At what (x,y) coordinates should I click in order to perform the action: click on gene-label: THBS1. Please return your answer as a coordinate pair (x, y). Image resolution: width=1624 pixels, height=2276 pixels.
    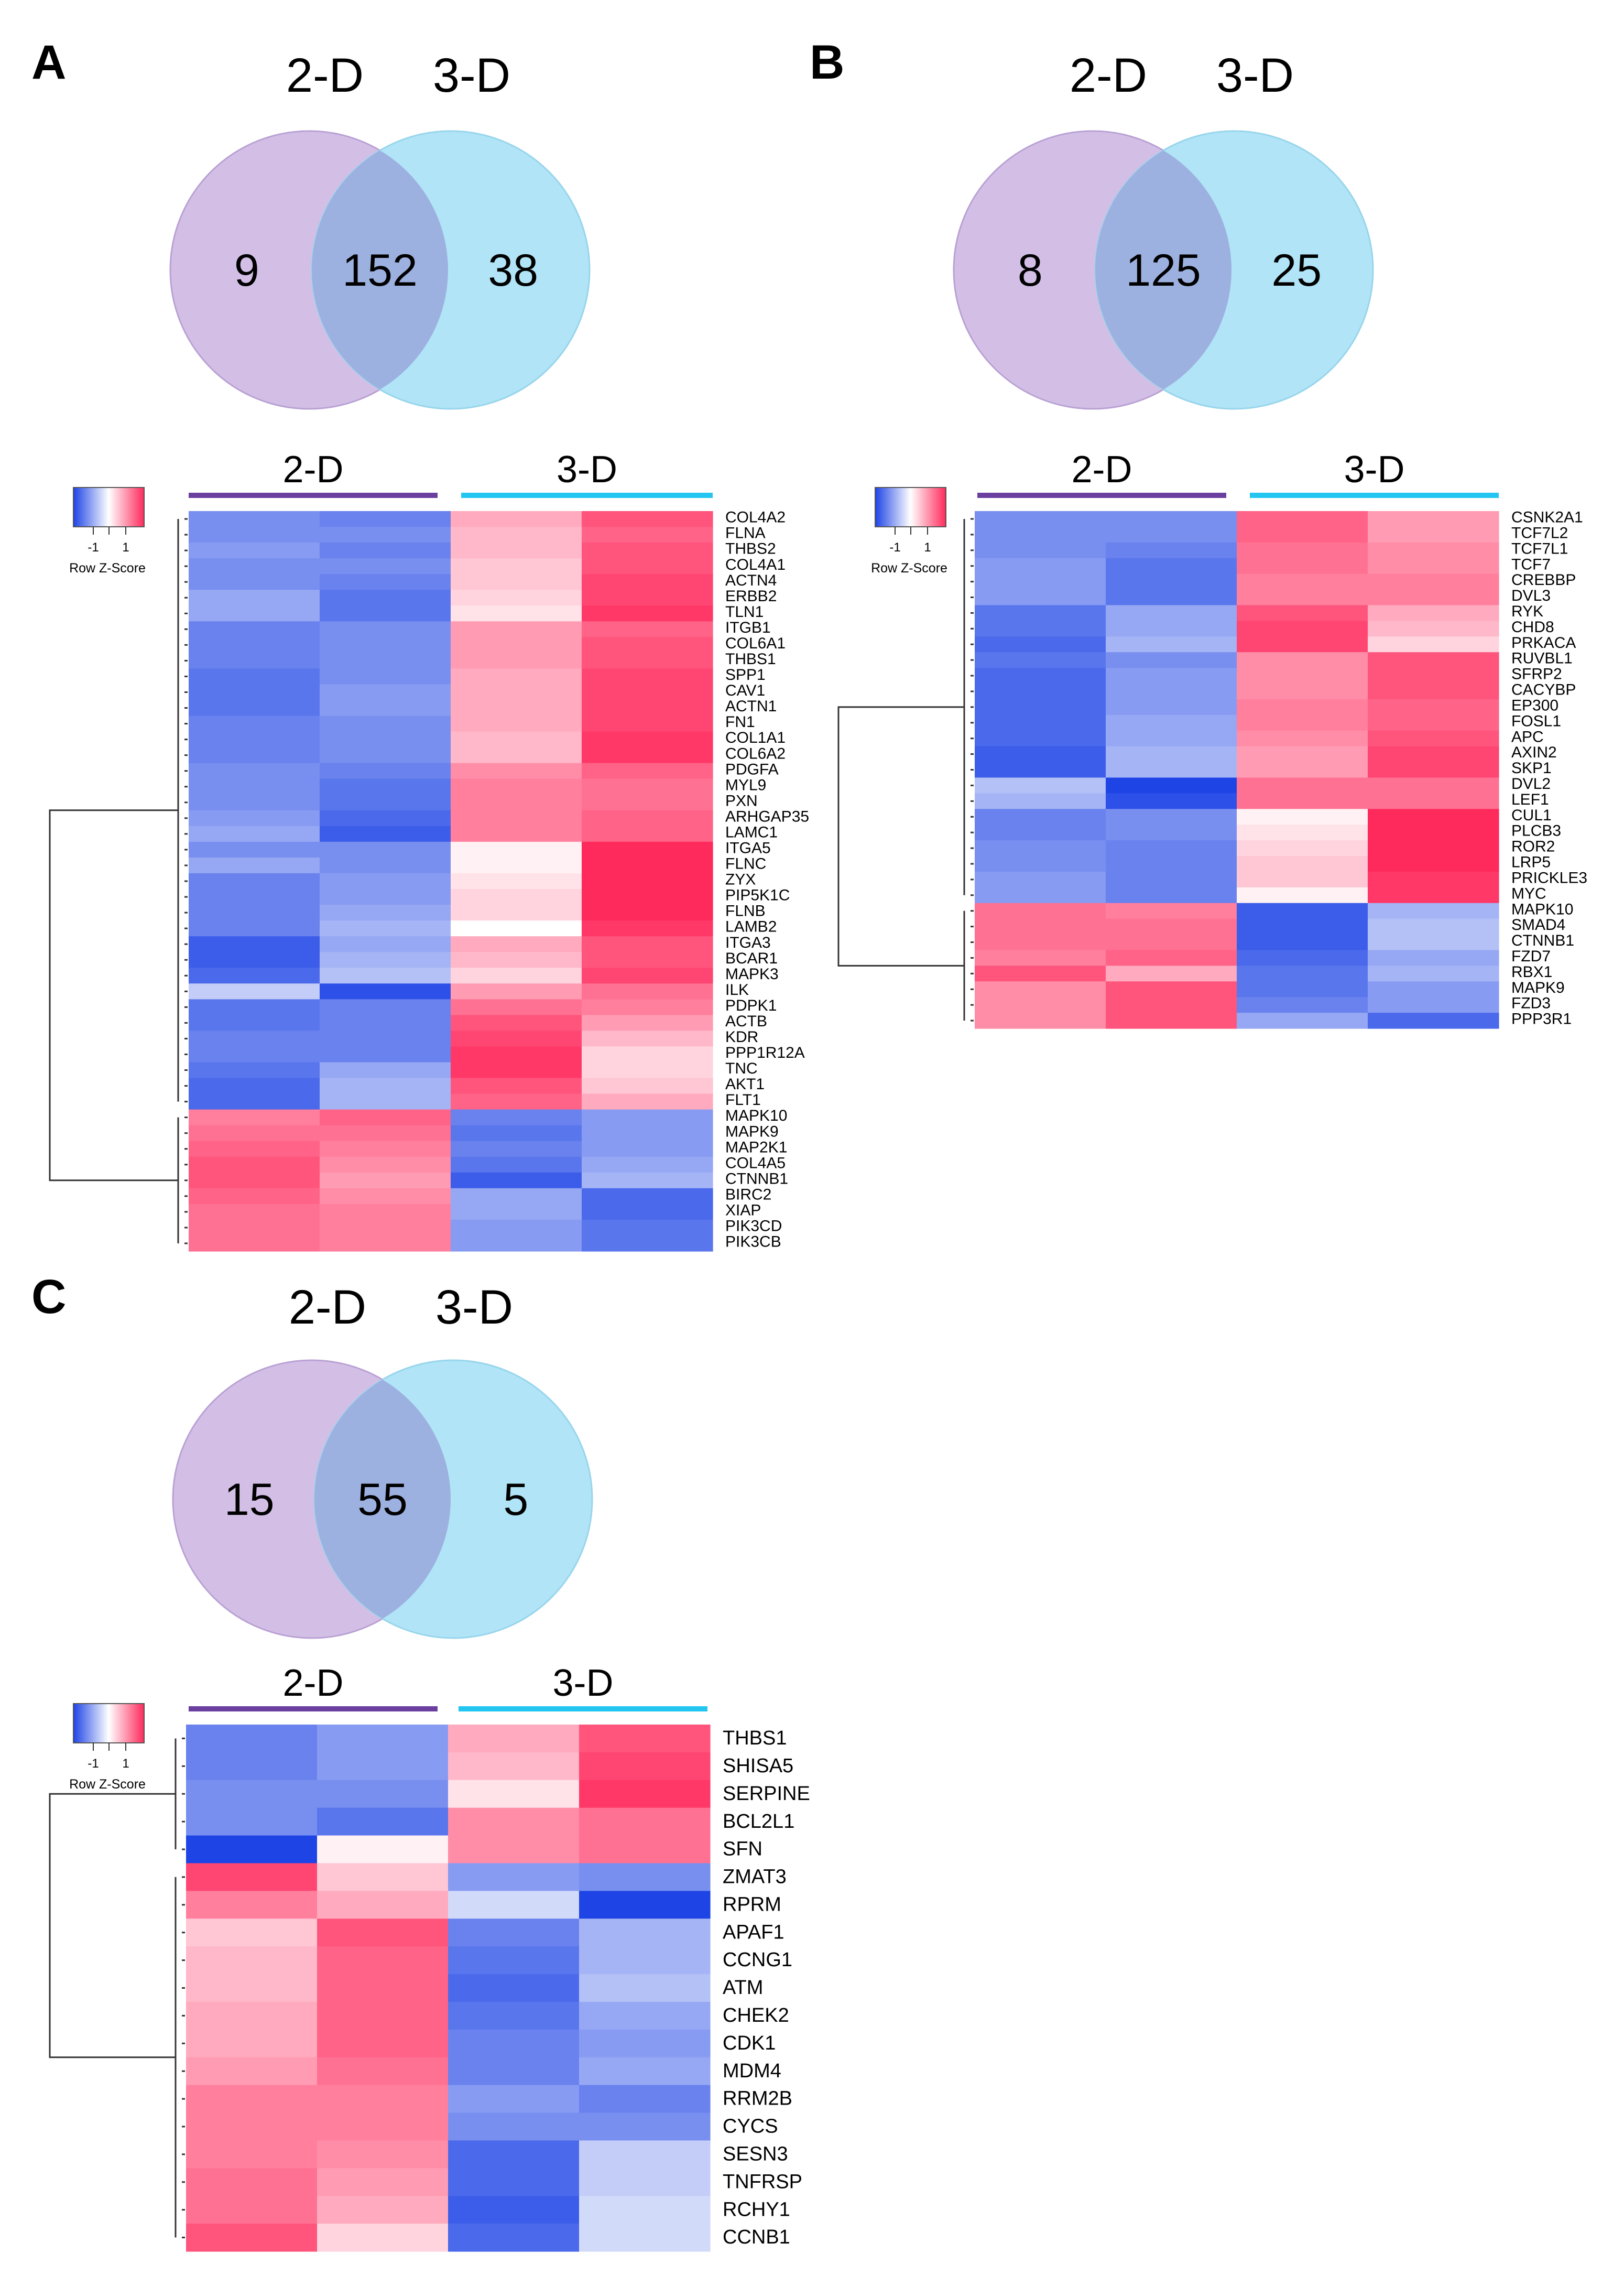
    Looking at the image, I should click on (750, 660).